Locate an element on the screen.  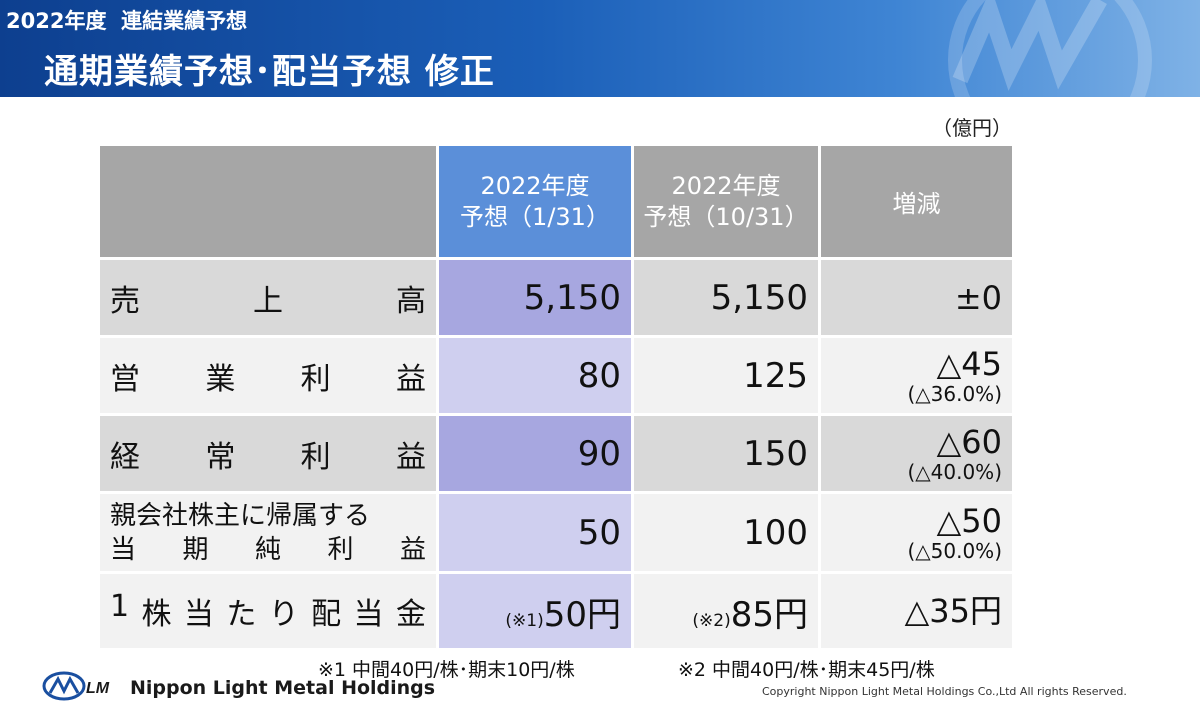
header-change: 増減 is located at coordinates (916, 201).